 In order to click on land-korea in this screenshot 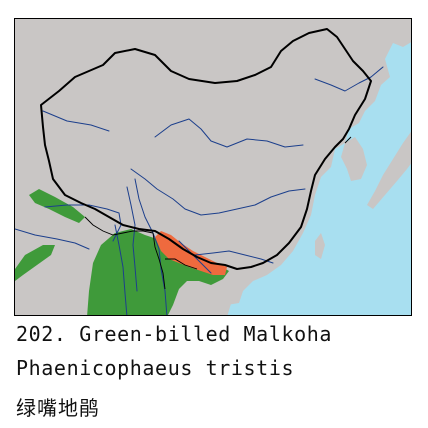, I will do `click(354, 159)`.